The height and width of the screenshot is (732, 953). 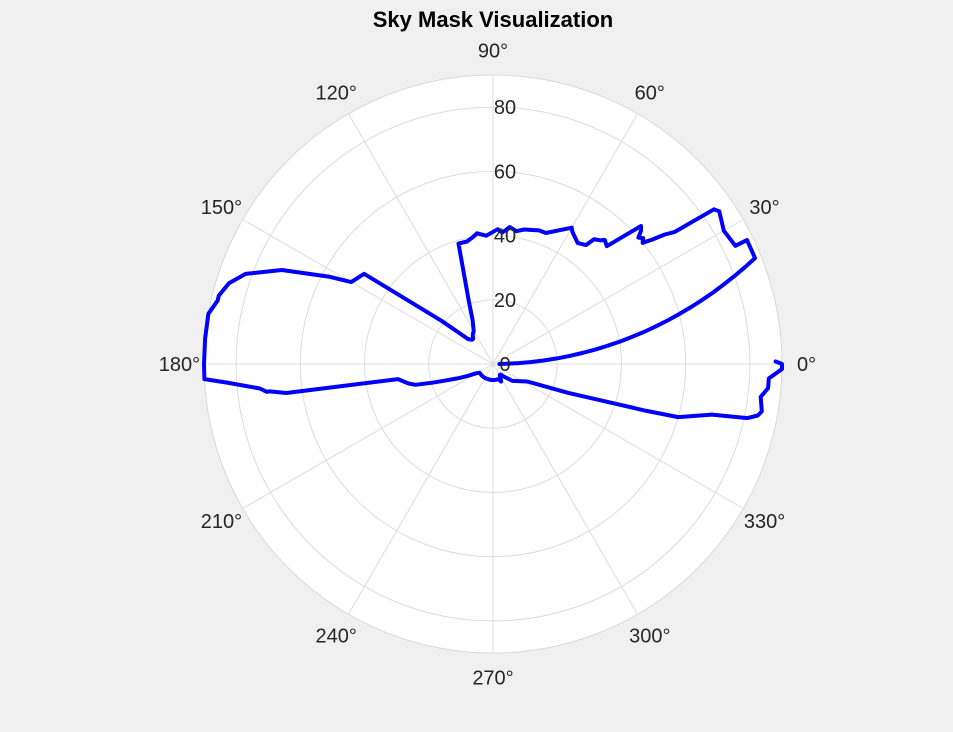 I want to click on angular-tick-label-180: 180°, so click(x=179, y=365).